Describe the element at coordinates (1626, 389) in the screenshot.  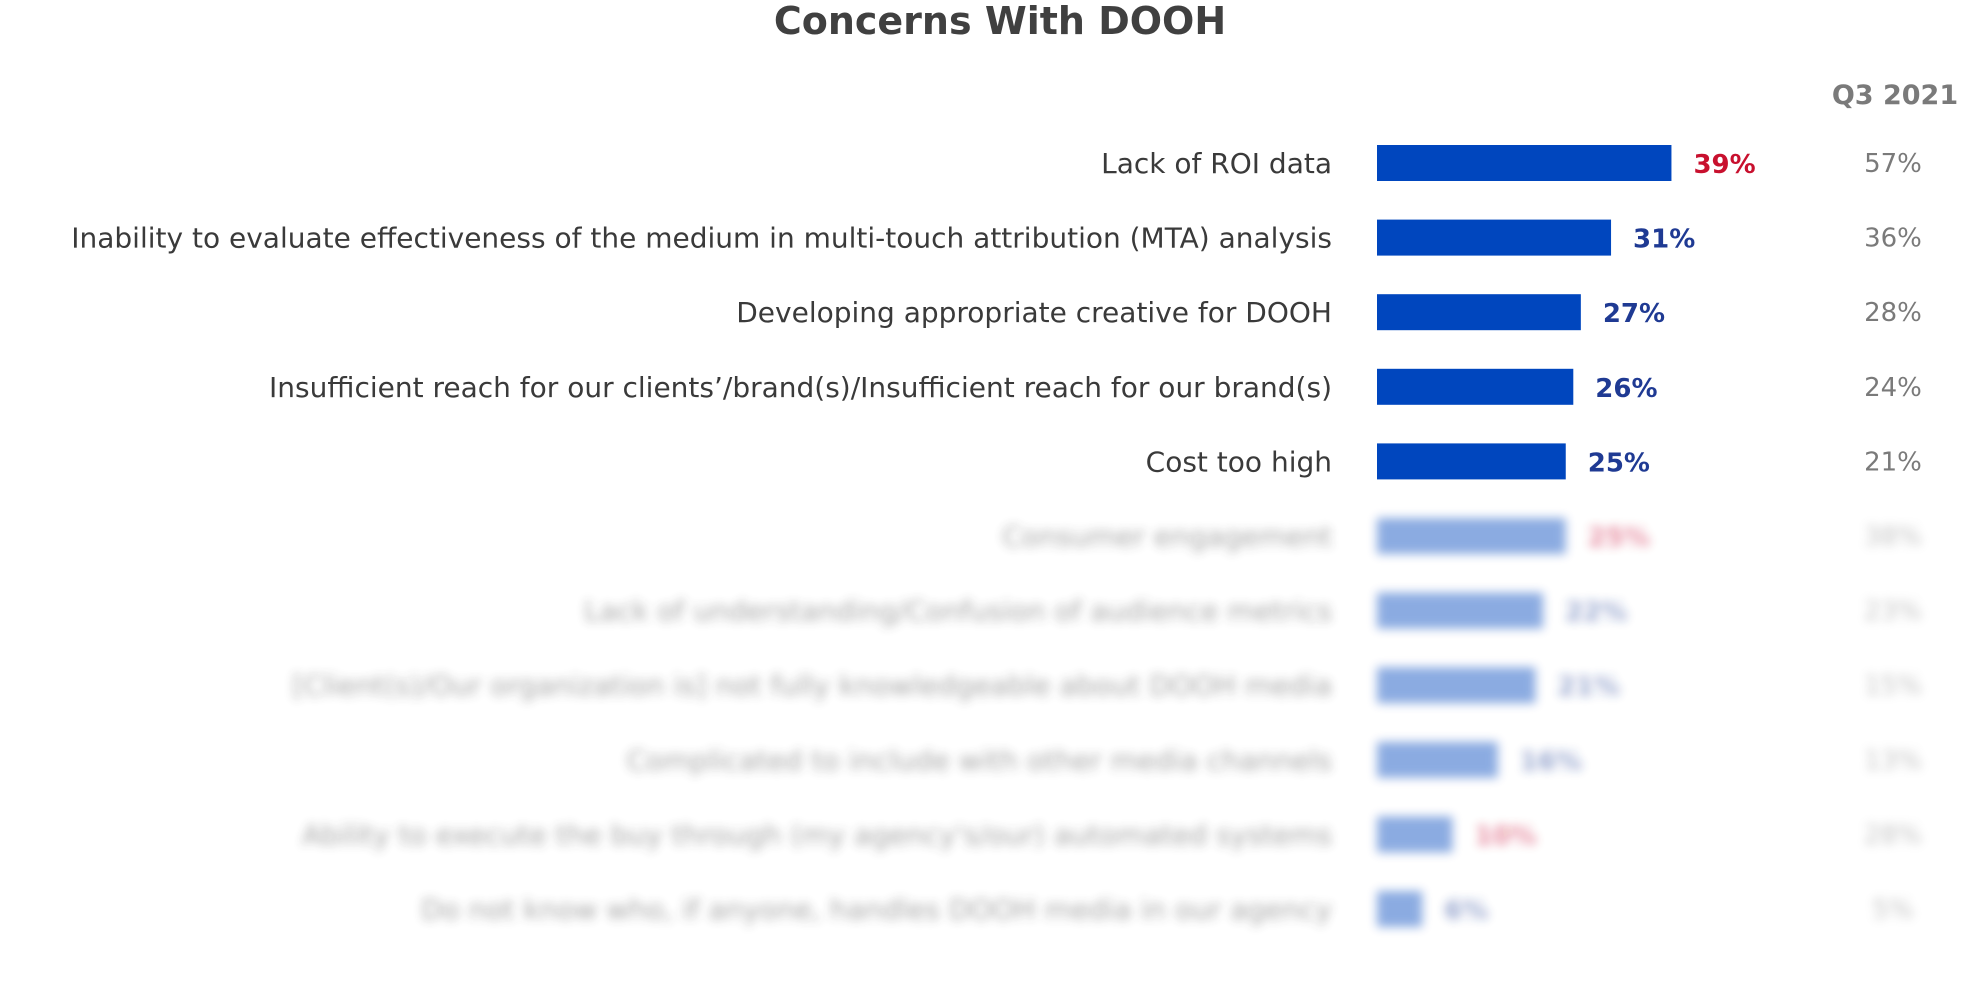
I see `value-label: 26%` at that location.